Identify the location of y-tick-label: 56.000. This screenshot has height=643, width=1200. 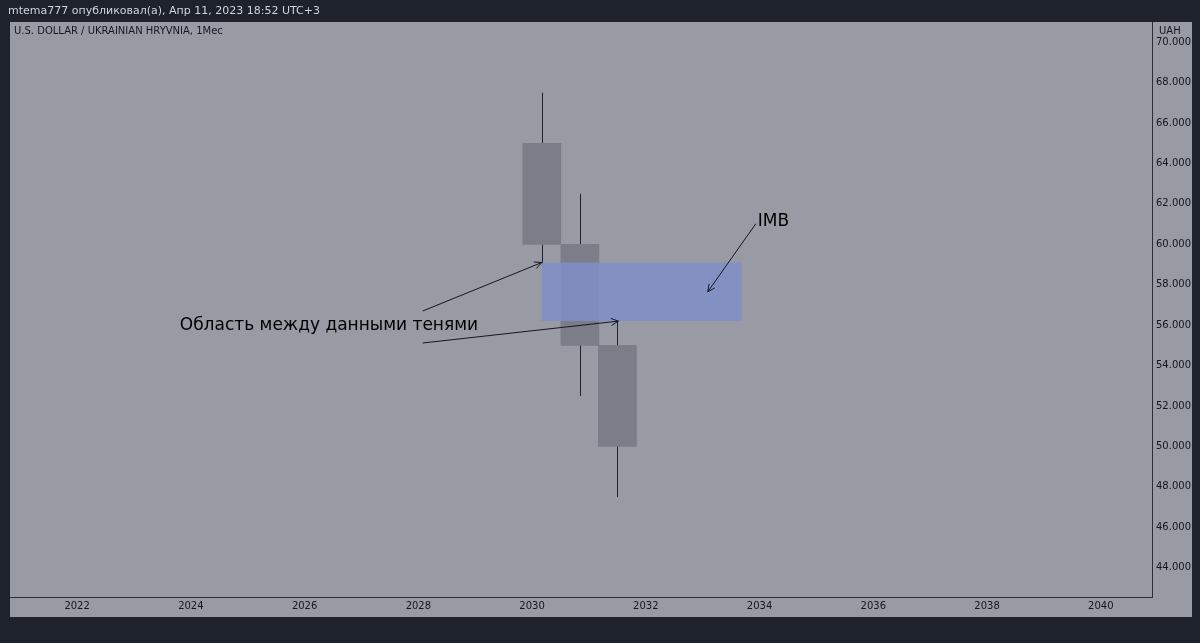
(1173, 324).